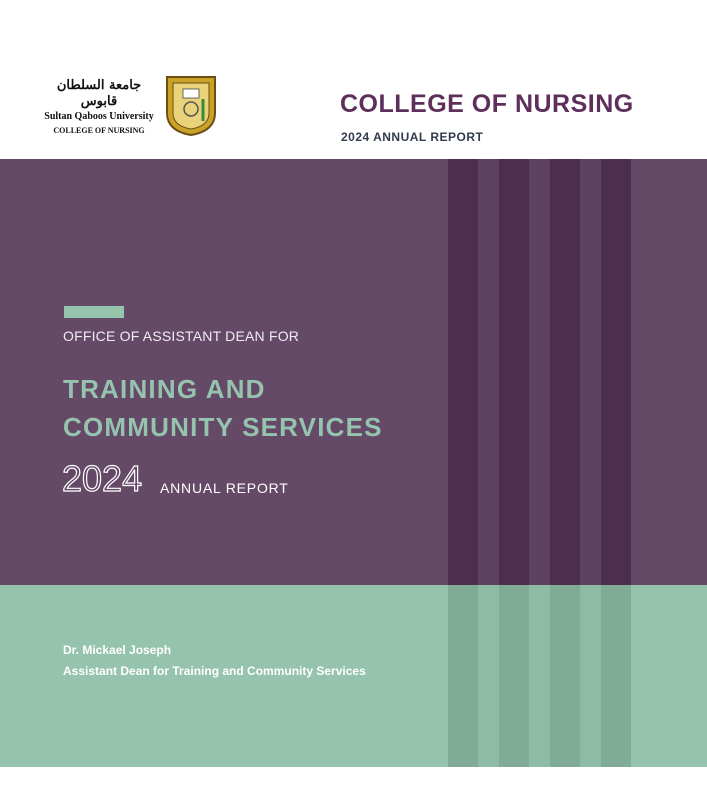  Describe the element at coordinates (99, 93) in the screenshot. I see `logo-arabic: جامعة السلطان قابوس` at that location.